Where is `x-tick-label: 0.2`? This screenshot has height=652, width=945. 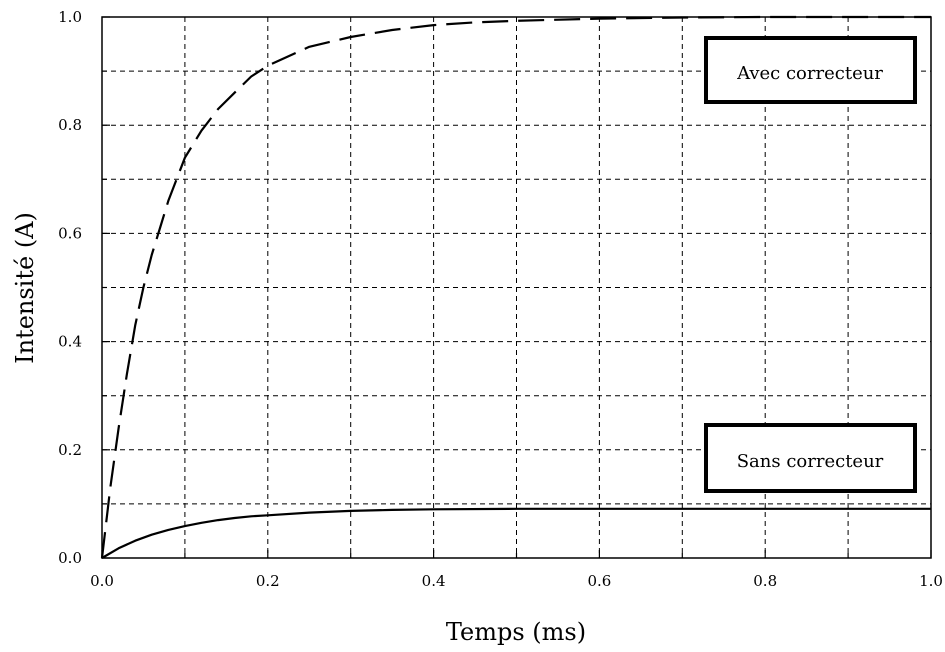 x-tick-label: 0.2 is located at coordinates (268, 581).